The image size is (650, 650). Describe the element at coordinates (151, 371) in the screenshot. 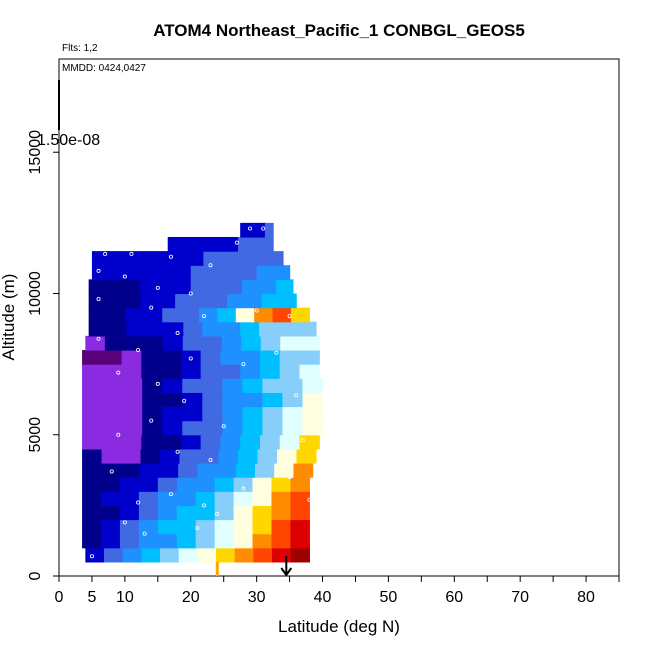

I see `heatmap-cell-r13-c3` at that location.